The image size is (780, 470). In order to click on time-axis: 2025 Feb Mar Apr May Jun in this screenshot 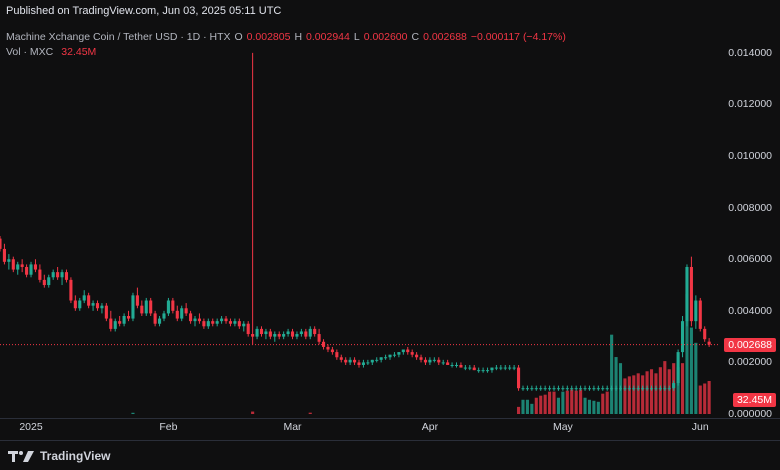, I will do `click(359, 429)`.